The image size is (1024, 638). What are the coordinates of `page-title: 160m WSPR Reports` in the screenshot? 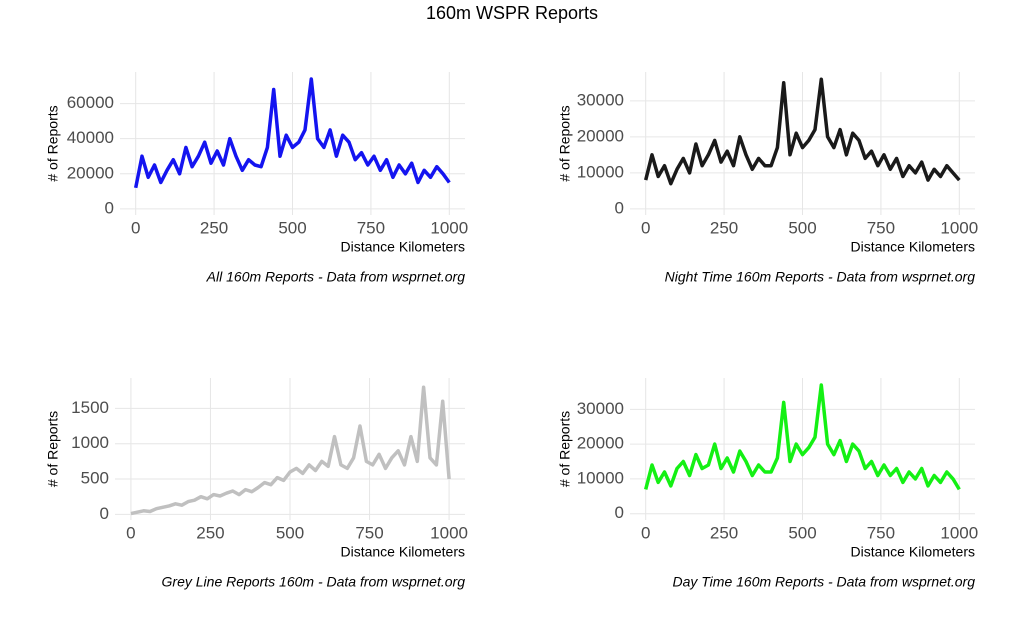 It's located at (512, 13).